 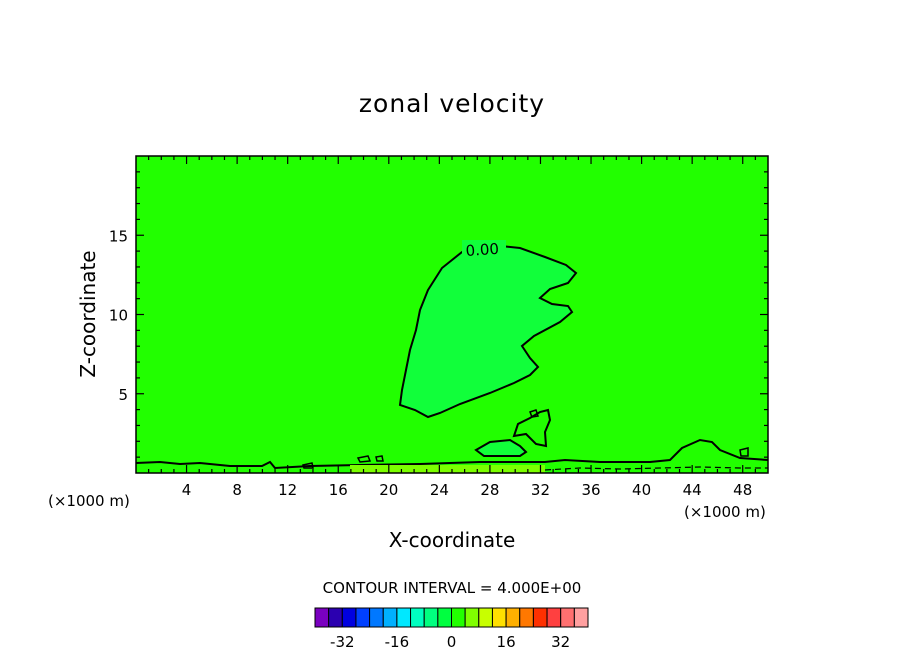 I want to click on contour-small-c, so click(x=534, y=413).